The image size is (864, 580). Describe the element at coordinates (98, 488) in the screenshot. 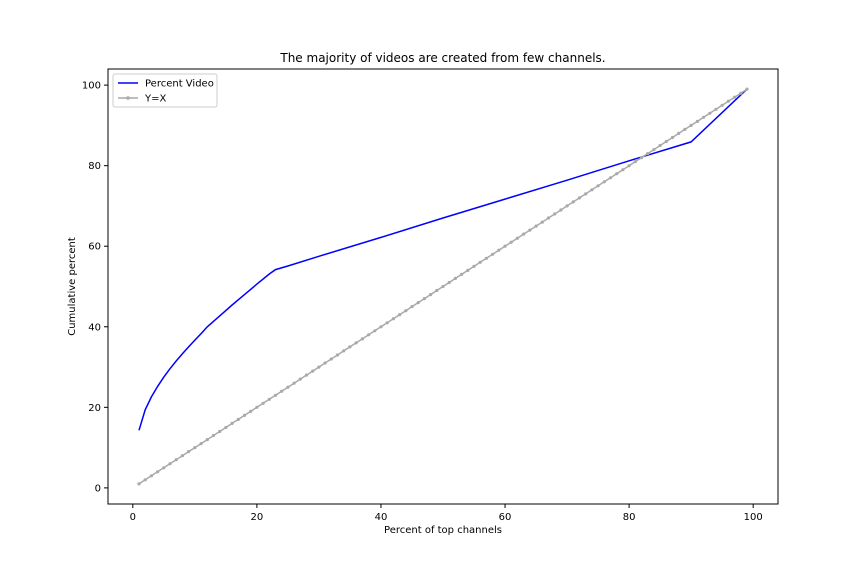

I see `y-tick-label: 0` at that location.